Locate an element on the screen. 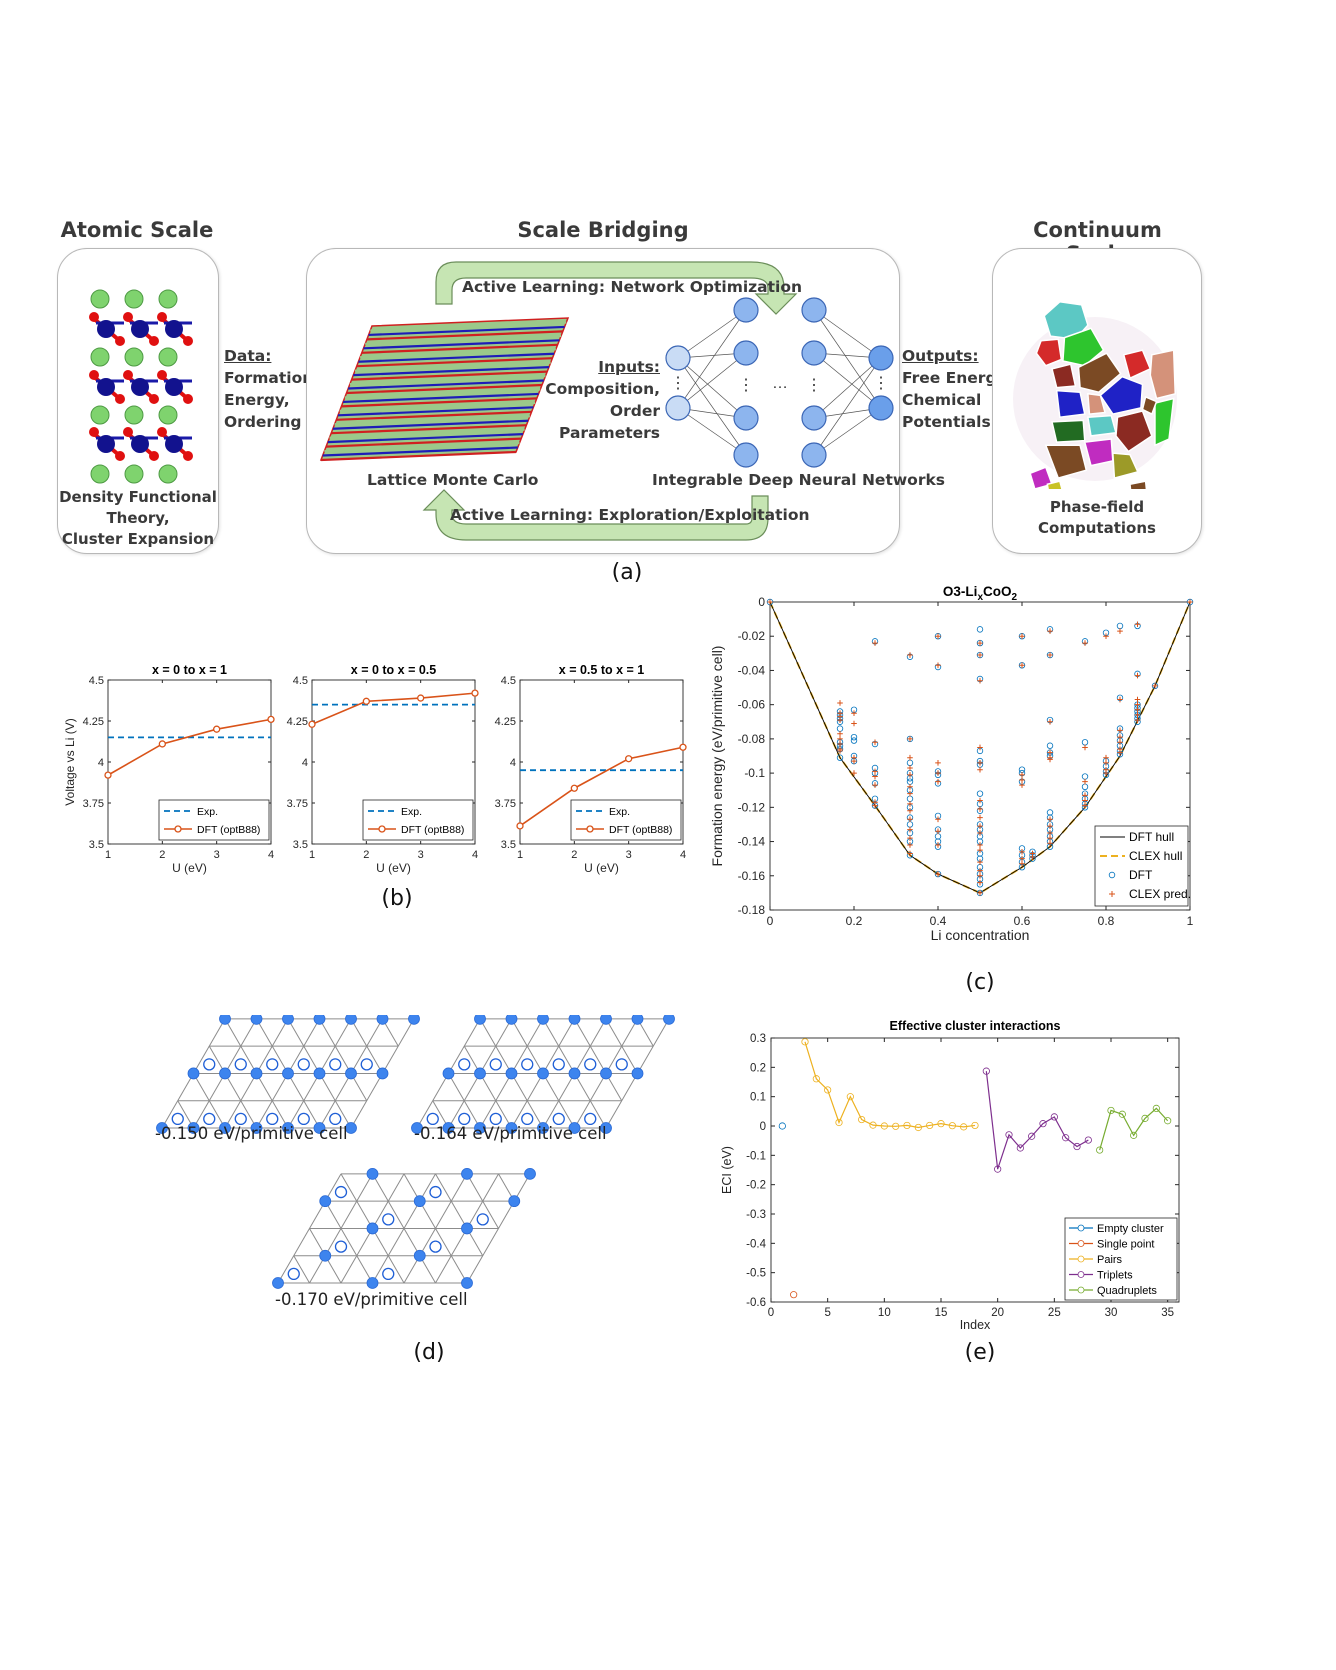 The height and width of the screenshot is (1670, 1336). y-tick-label: -0.2 is located at coordinates (756, 1186).